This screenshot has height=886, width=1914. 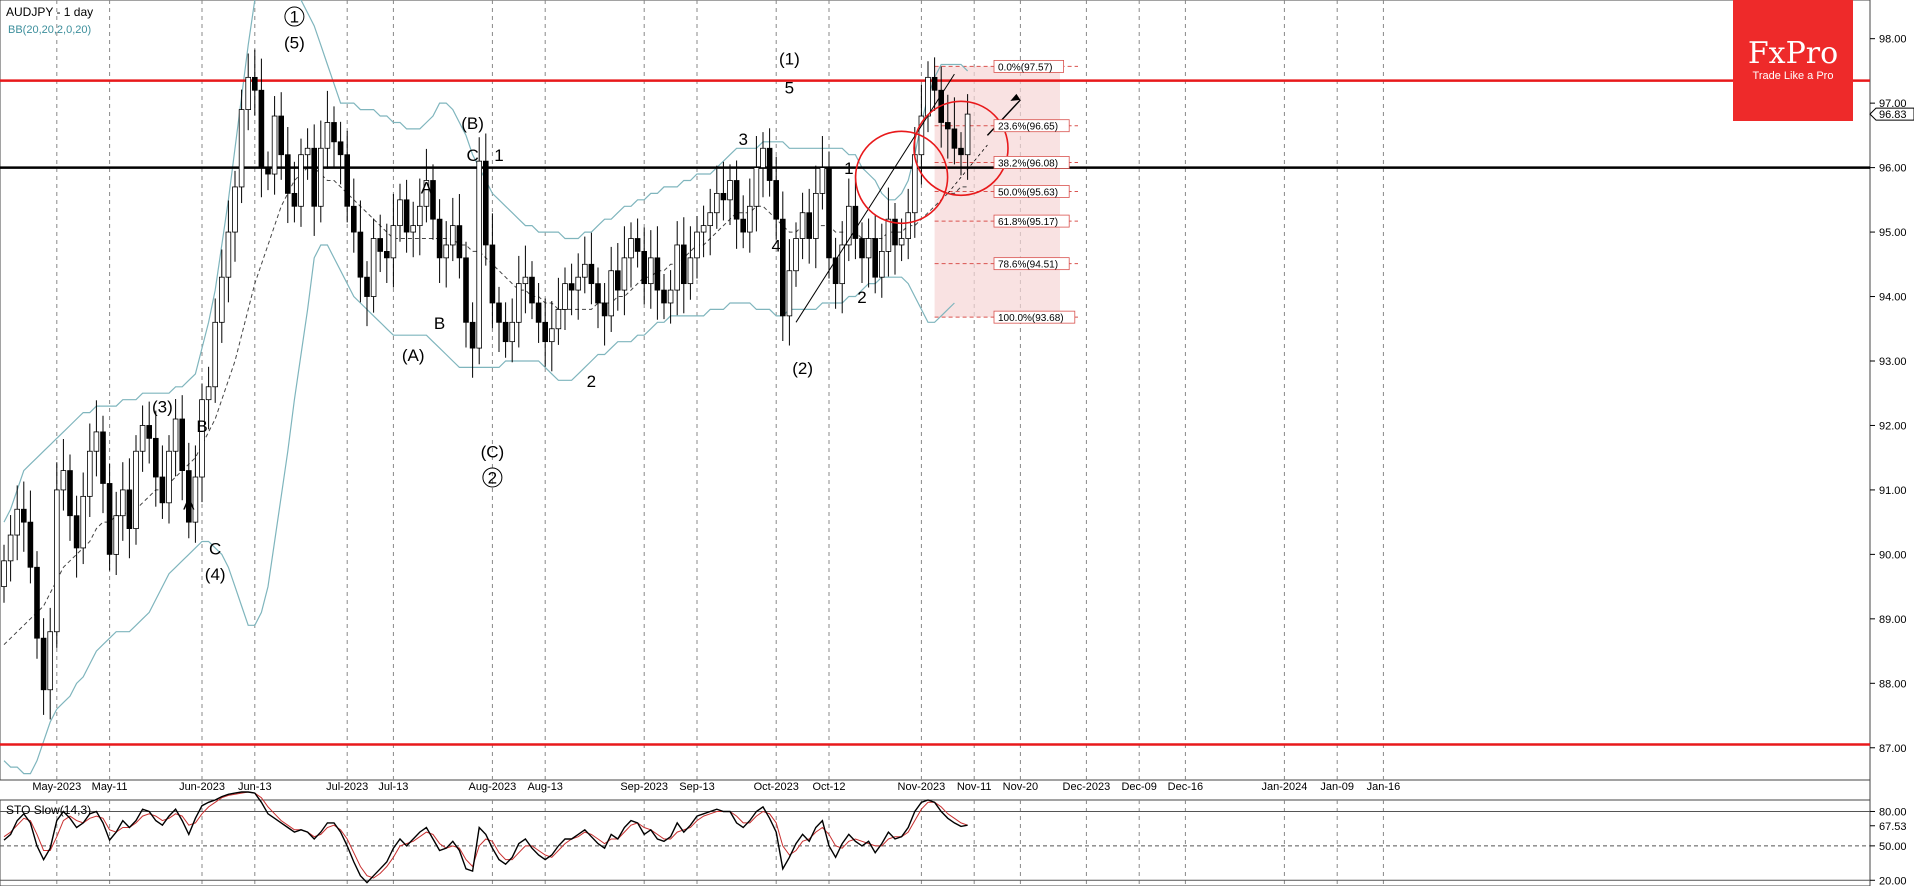 I want to click on date-tick-label: Sep-2023, so click(x=644, y=787).